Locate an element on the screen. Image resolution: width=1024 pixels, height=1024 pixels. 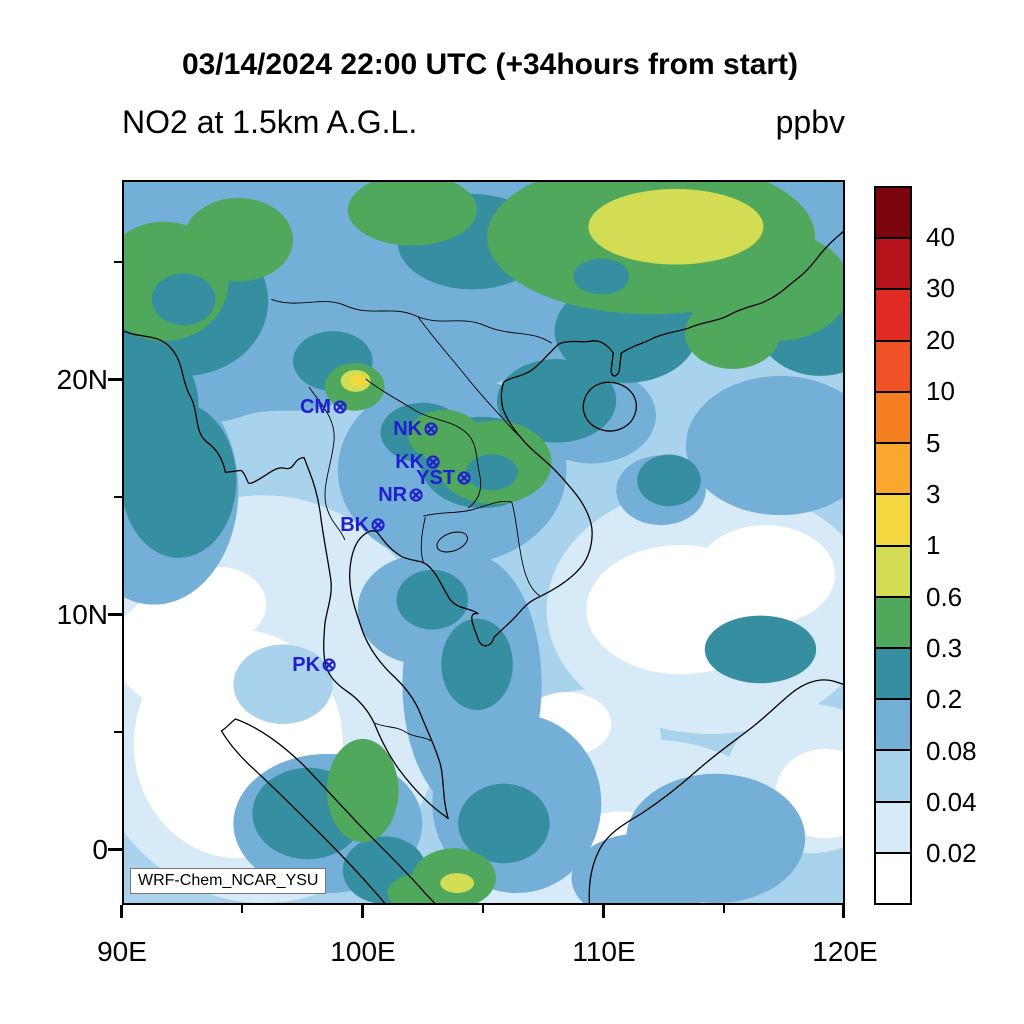
colorbar-label: 1 is located at coordinates (933, 545).